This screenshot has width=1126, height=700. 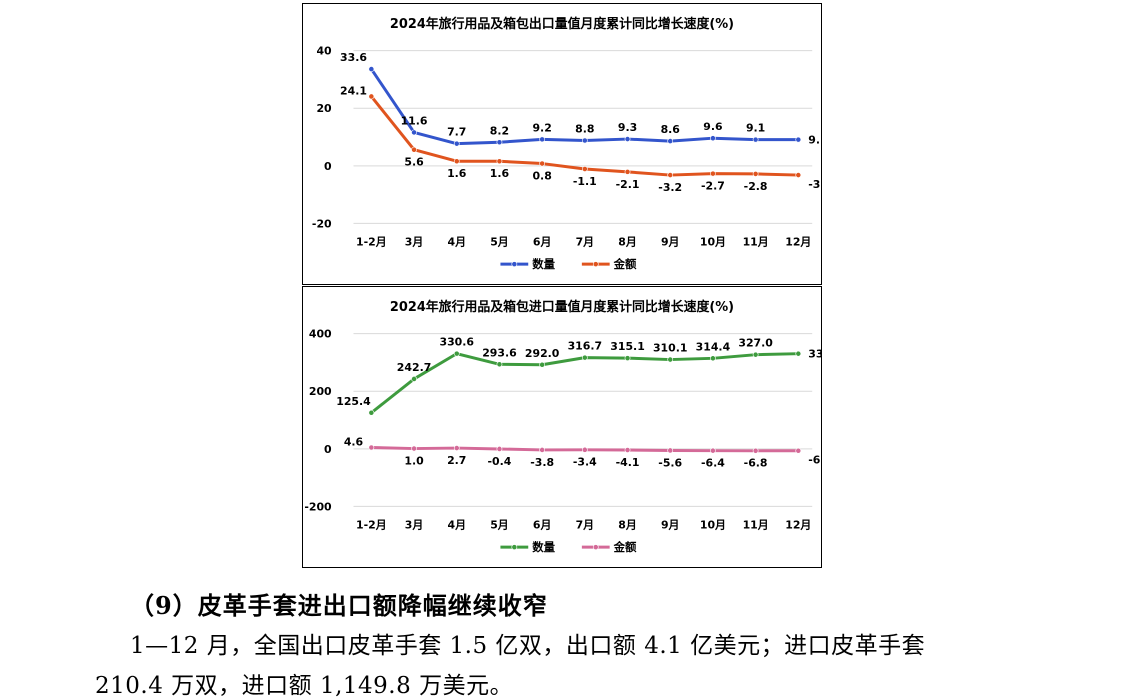 What do you see at coordinates (585, 524) in the screenshot?
I see `import-chart-x-tick-label: 7月` at bounding box center [585, 524].